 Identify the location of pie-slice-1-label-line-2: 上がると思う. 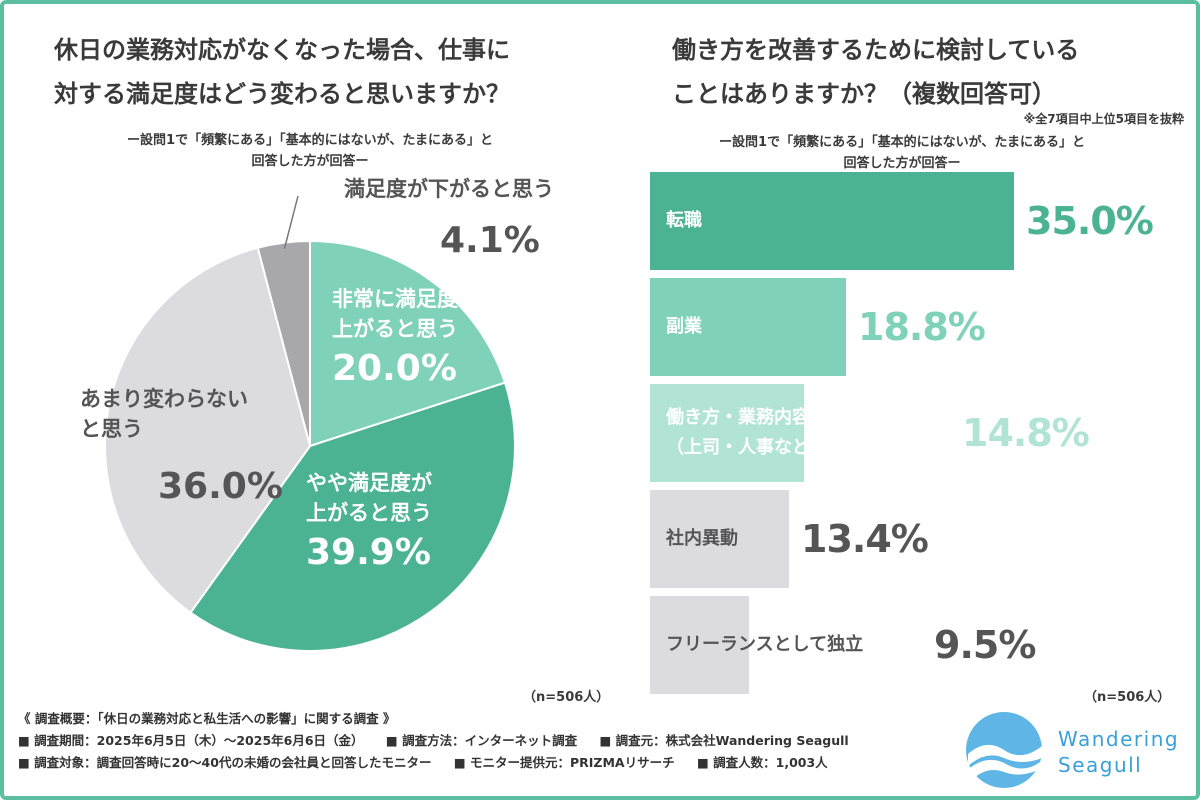
(395, 329).